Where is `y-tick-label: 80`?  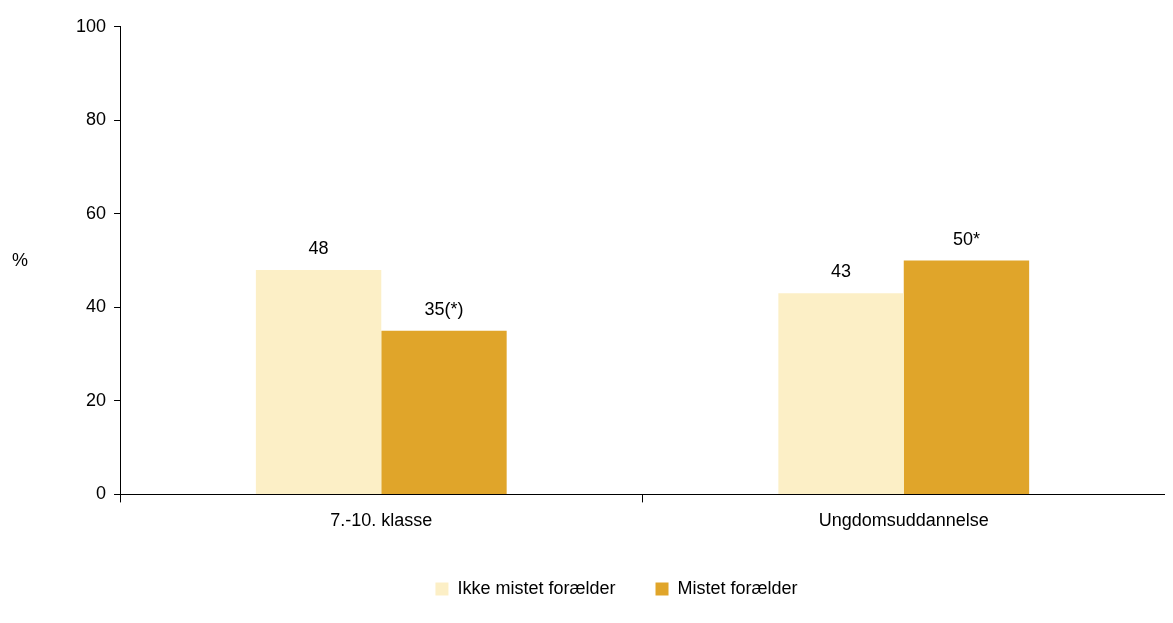 y-tick-label: 80 is located at coordinates (96, 119).